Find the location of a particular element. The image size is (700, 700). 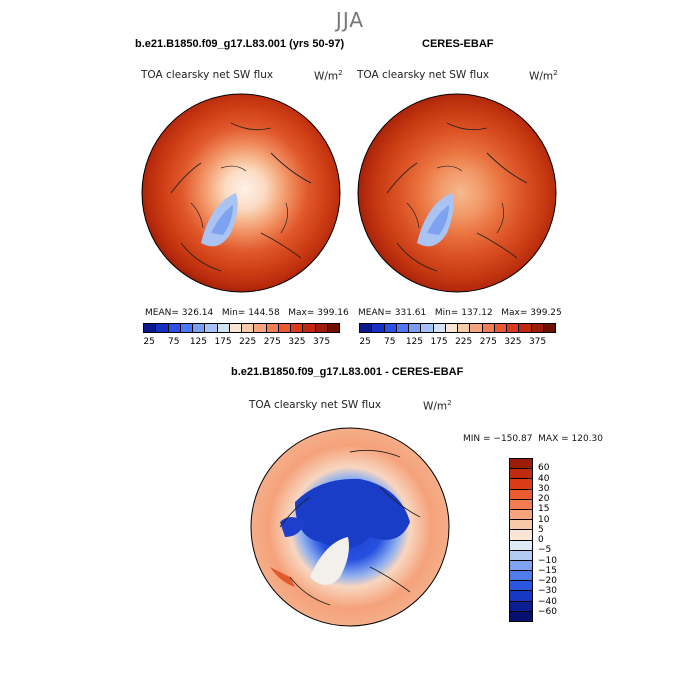

obs-colorbar-labels: 25 75 125 175 225 275 325 375 is located at coordinates (457, 343).